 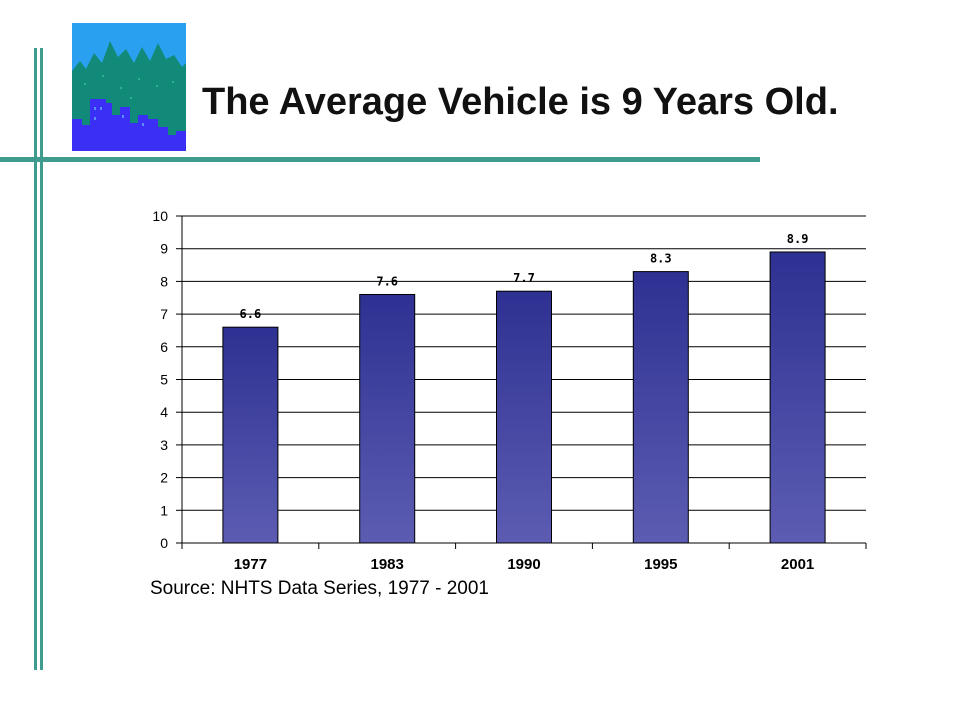 I want to click on bar-1995, so click(x=660, y=407).